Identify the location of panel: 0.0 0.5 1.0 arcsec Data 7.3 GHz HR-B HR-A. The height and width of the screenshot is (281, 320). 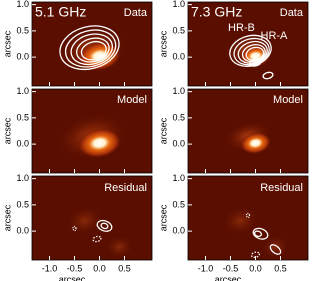
(233, 43).